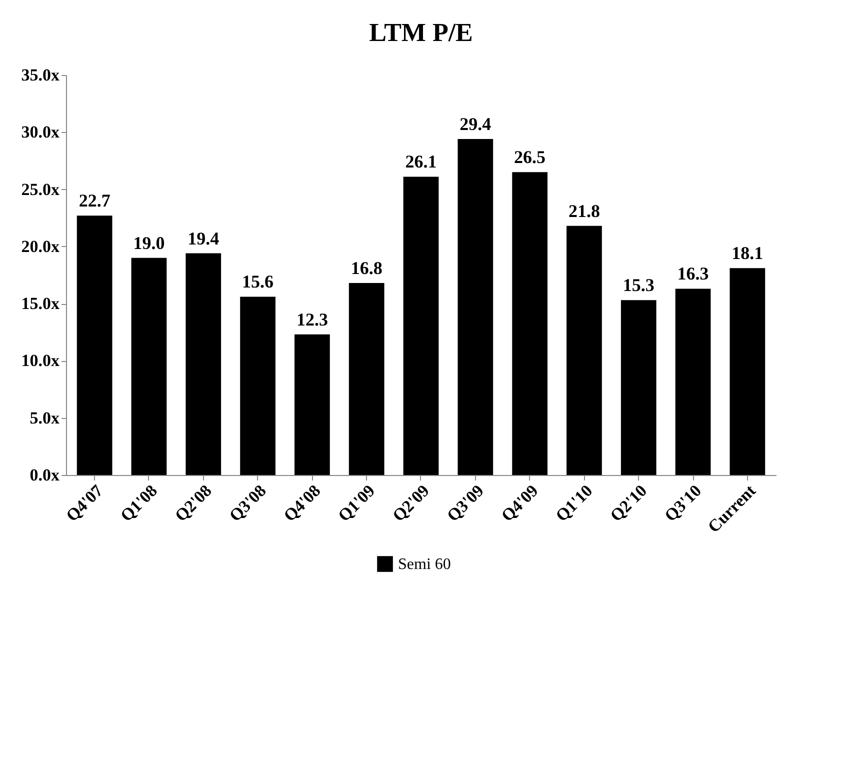 The width and height of the screenshot is (863, 771). Describe the element at coordinates (94, 200) in the screenshot. I see `text: 22.7` at that location.